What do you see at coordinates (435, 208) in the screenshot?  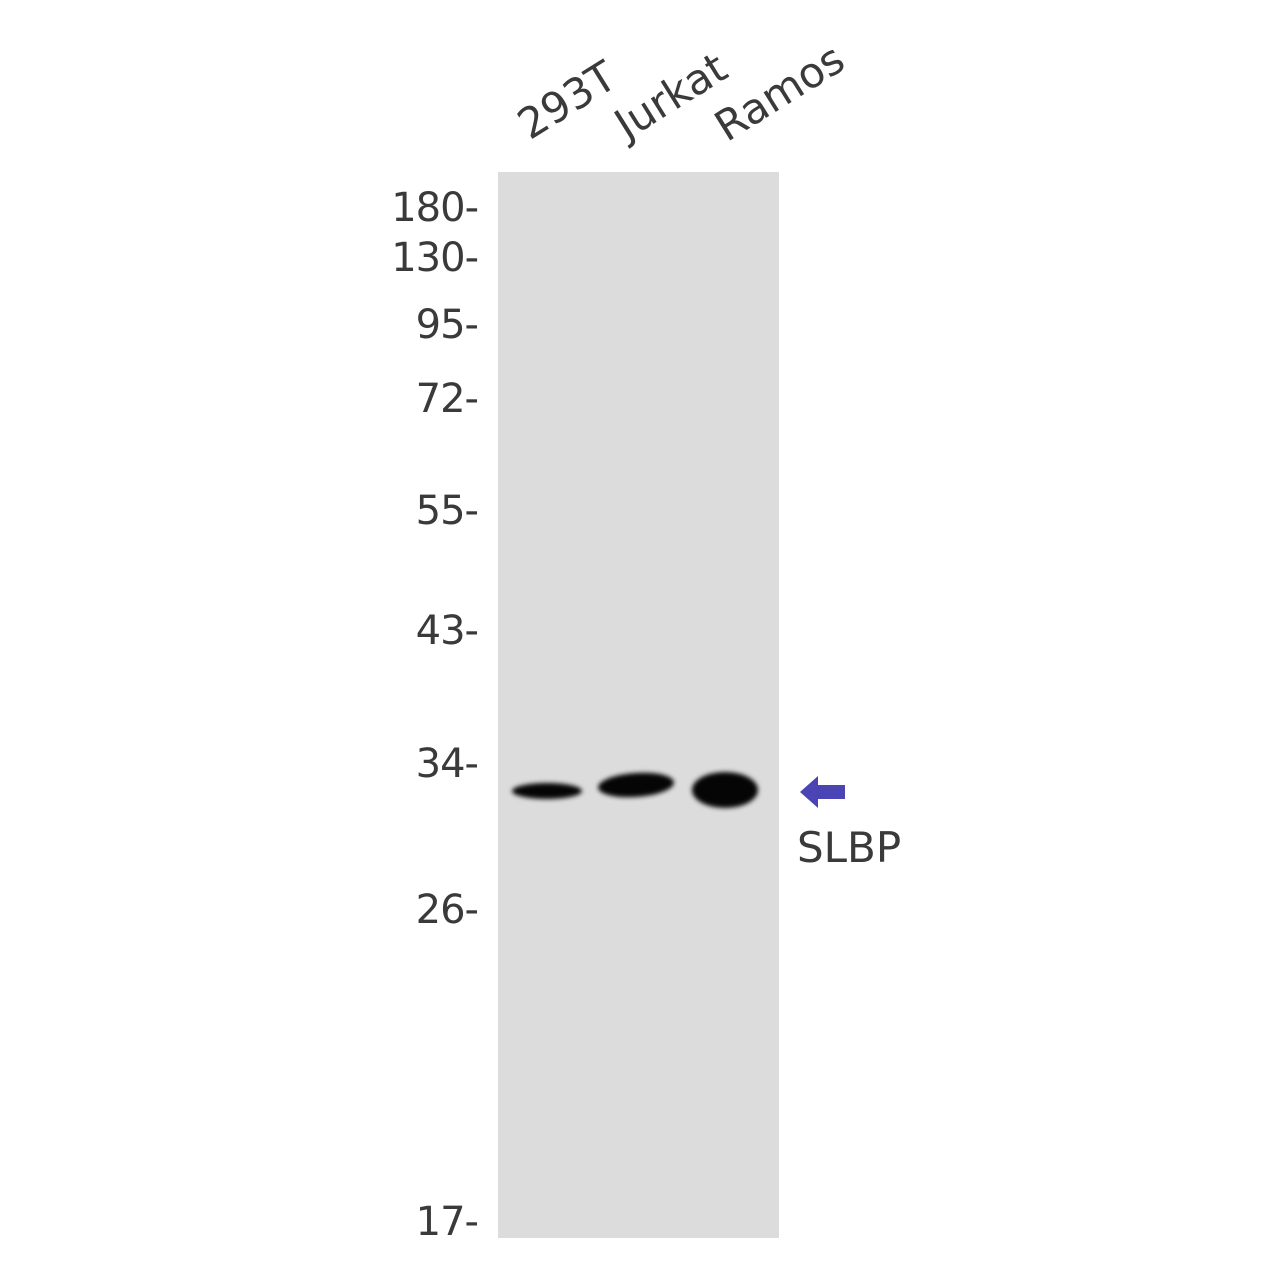 I see `marker-180: 180-` at bounding box center [435, 208].